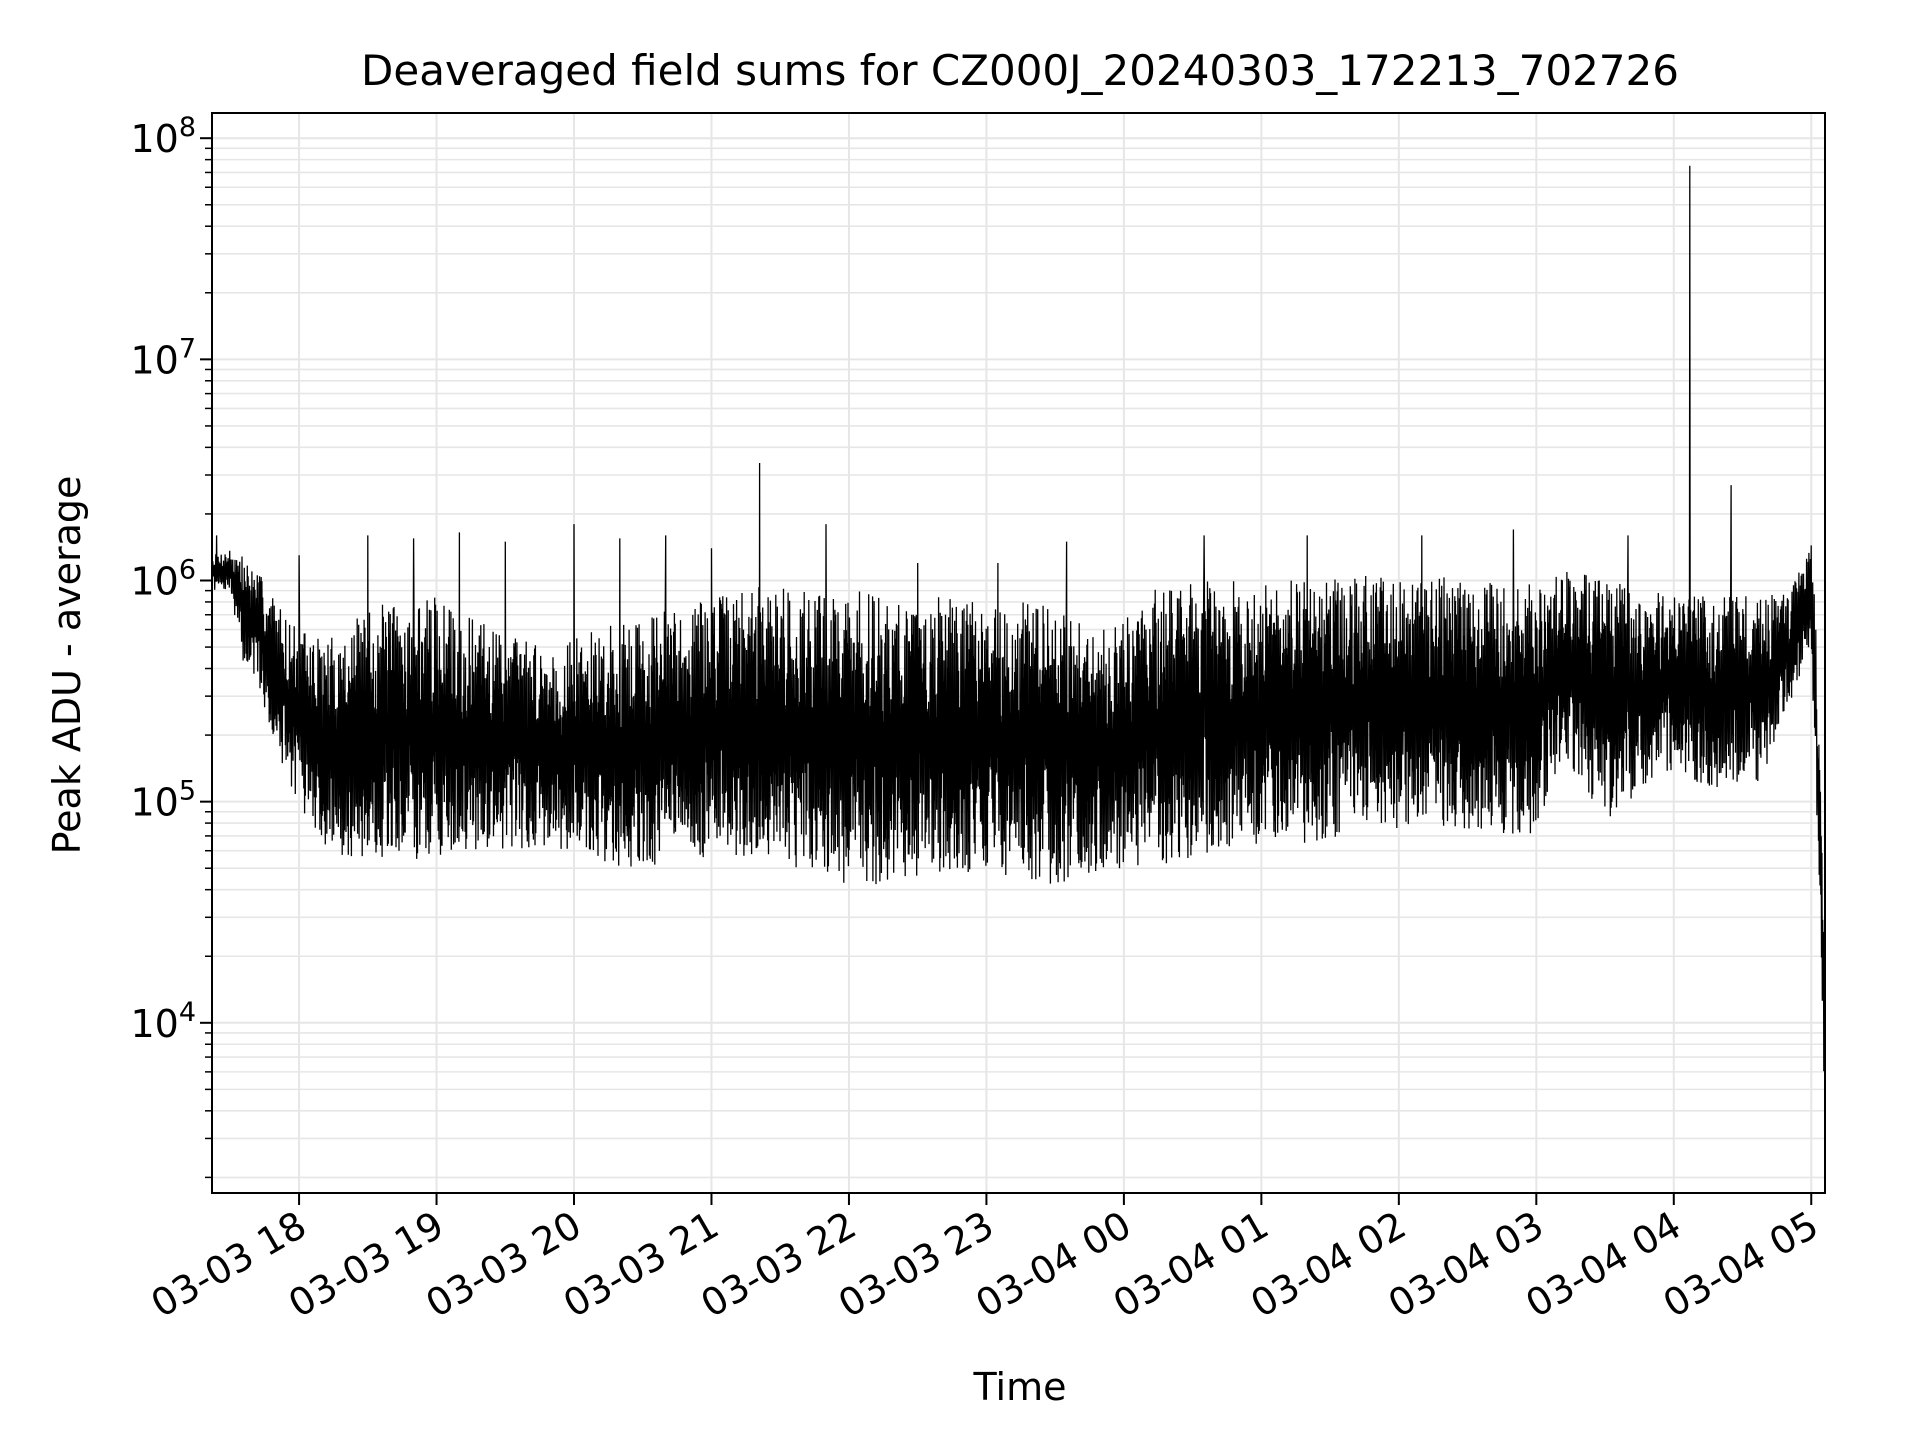 This screenshot has width=1920, height=1440. I want to click on x-tick-label: 03-04 05, so click(1741, 1265).